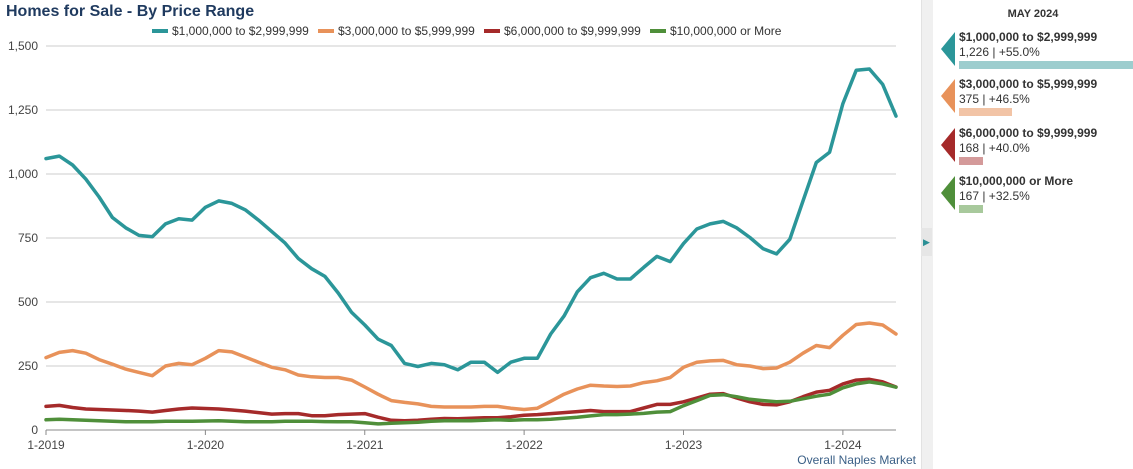 The height and width of the screenshot is (469, 1133). I want to click on legend-item: $1,000,000 to $2,999,999, so click(230, 31).